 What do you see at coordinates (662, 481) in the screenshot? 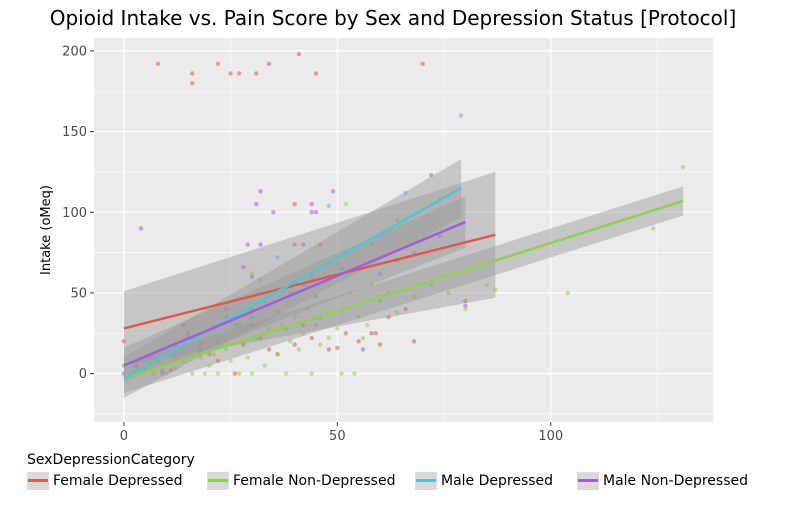
I see `legend-item-male-non-depressed: Male Non-Depressed` at bounding box center [662, 481].